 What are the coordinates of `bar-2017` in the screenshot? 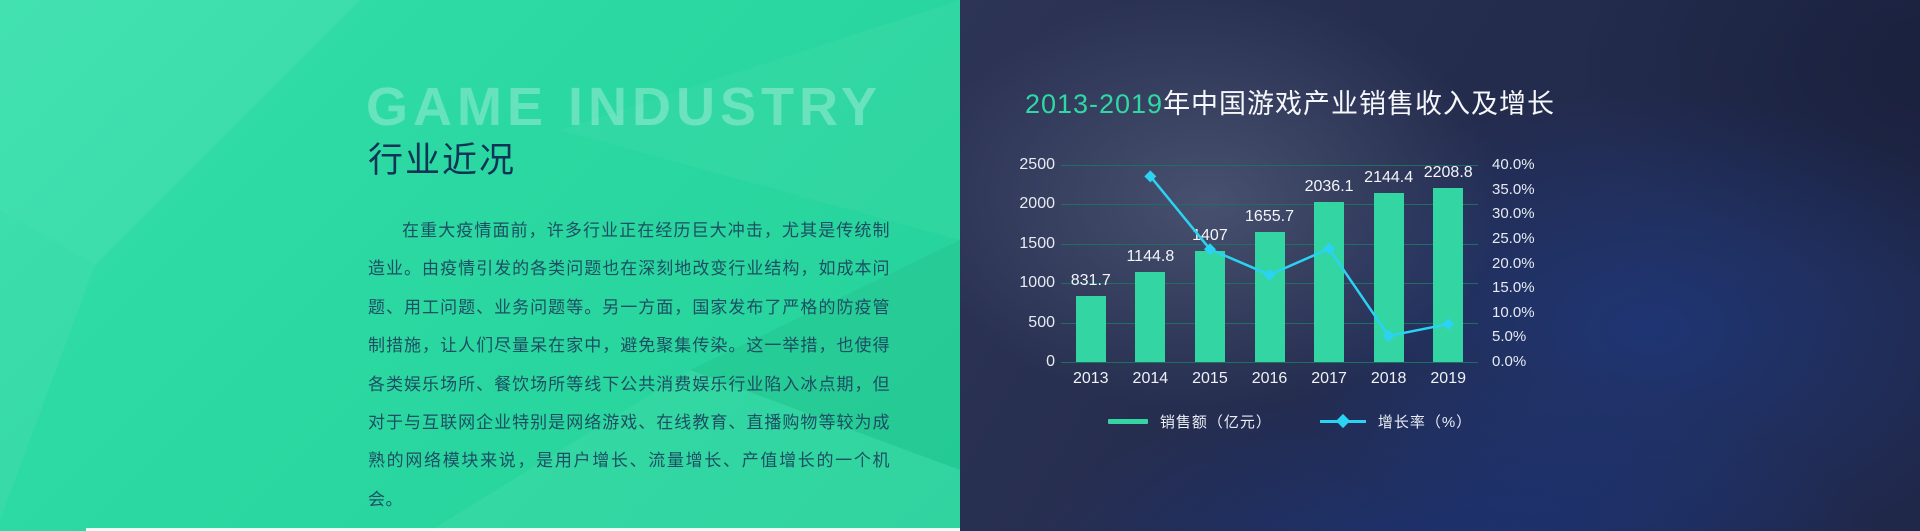 It's located at (1329, 281).